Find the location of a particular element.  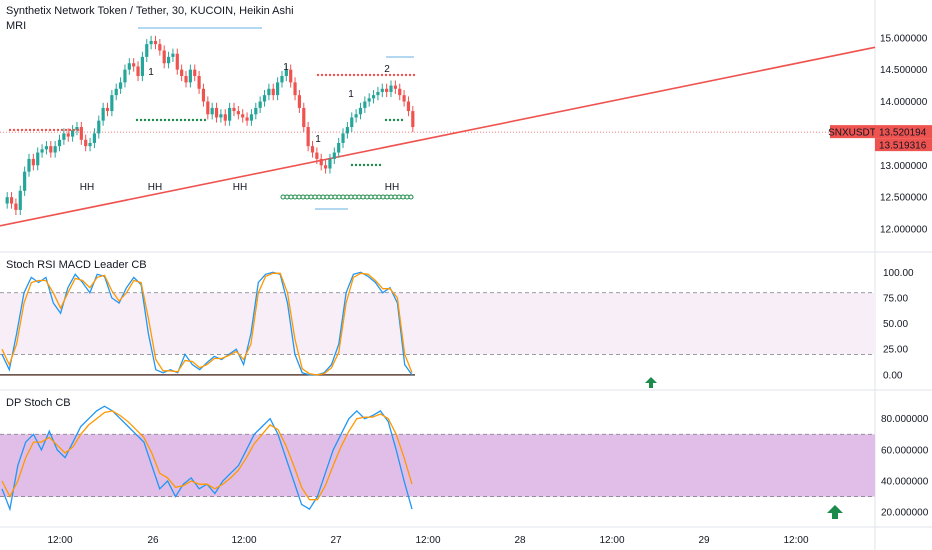

signal-label: 2 is located at coordinates (387, 69).